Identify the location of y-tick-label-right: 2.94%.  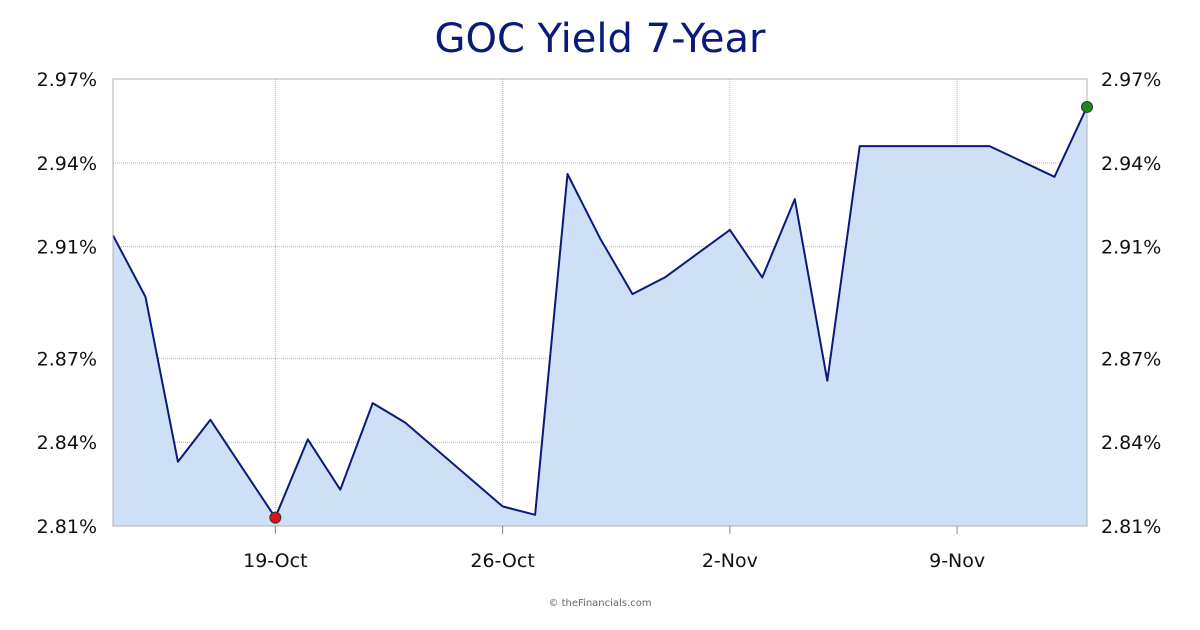
(1131, 164).